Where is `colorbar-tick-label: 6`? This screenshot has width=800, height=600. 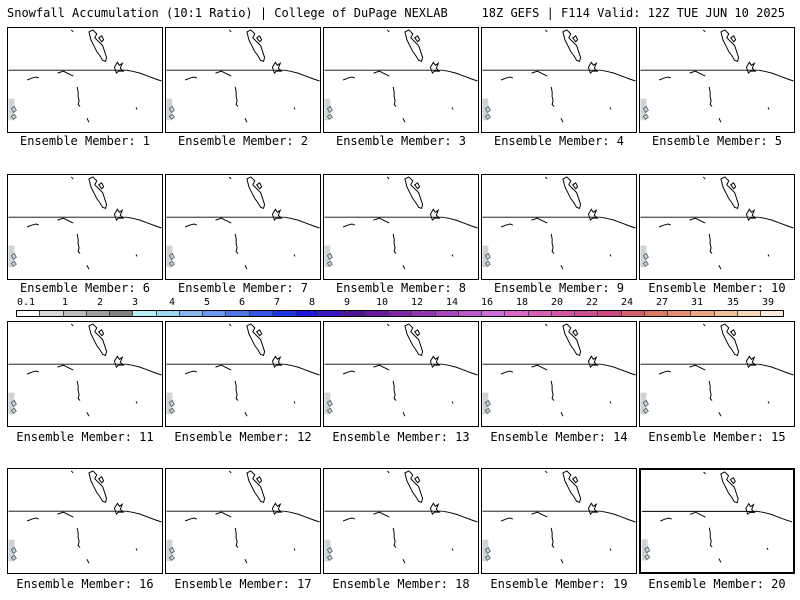
colorbar-tick-label: 6 is located at coordinates (242, 302).